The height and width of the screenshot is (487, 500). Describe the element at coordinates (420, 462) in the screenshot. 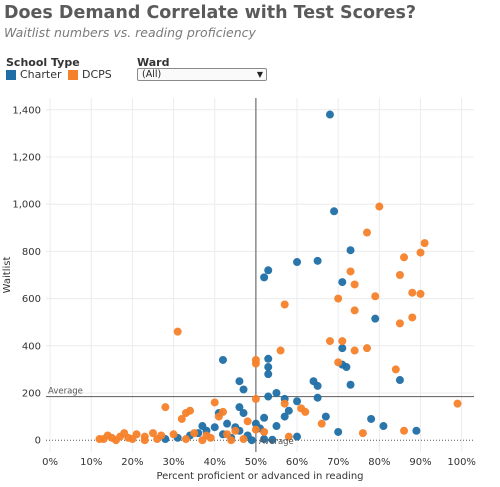

I see `x-tick-label: 90%` at that location.